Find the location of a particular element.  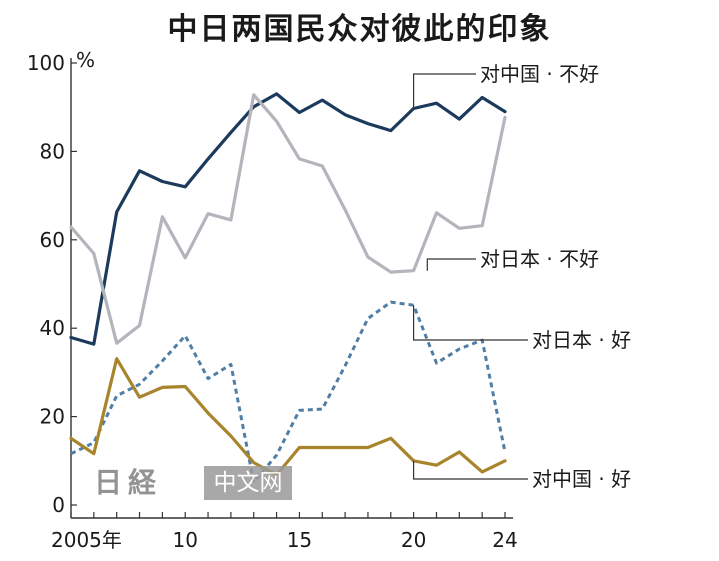

x-tick-label: 15 is located at coordinates (299, 540).